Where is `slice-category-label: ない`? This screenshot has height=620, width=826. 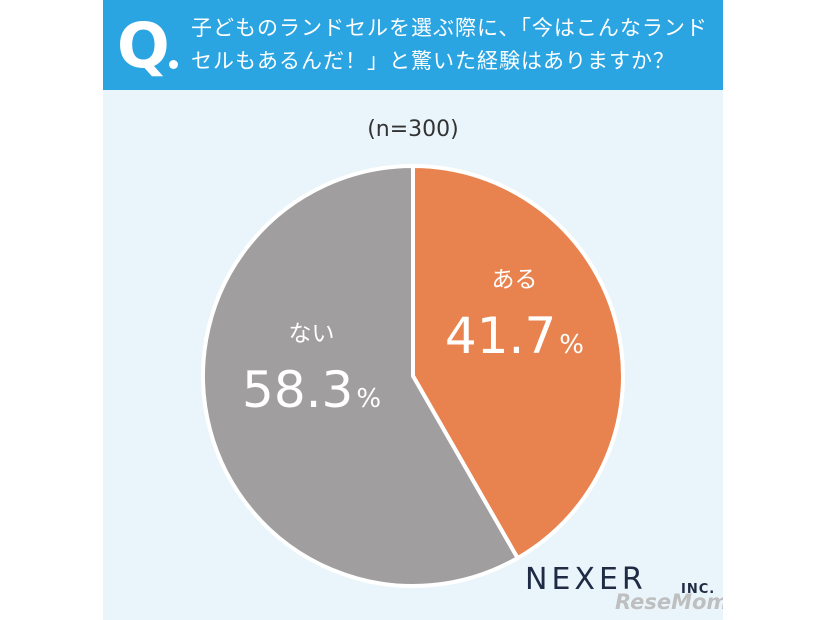
slice-category-label: ない is located at coordinates (312, 334).